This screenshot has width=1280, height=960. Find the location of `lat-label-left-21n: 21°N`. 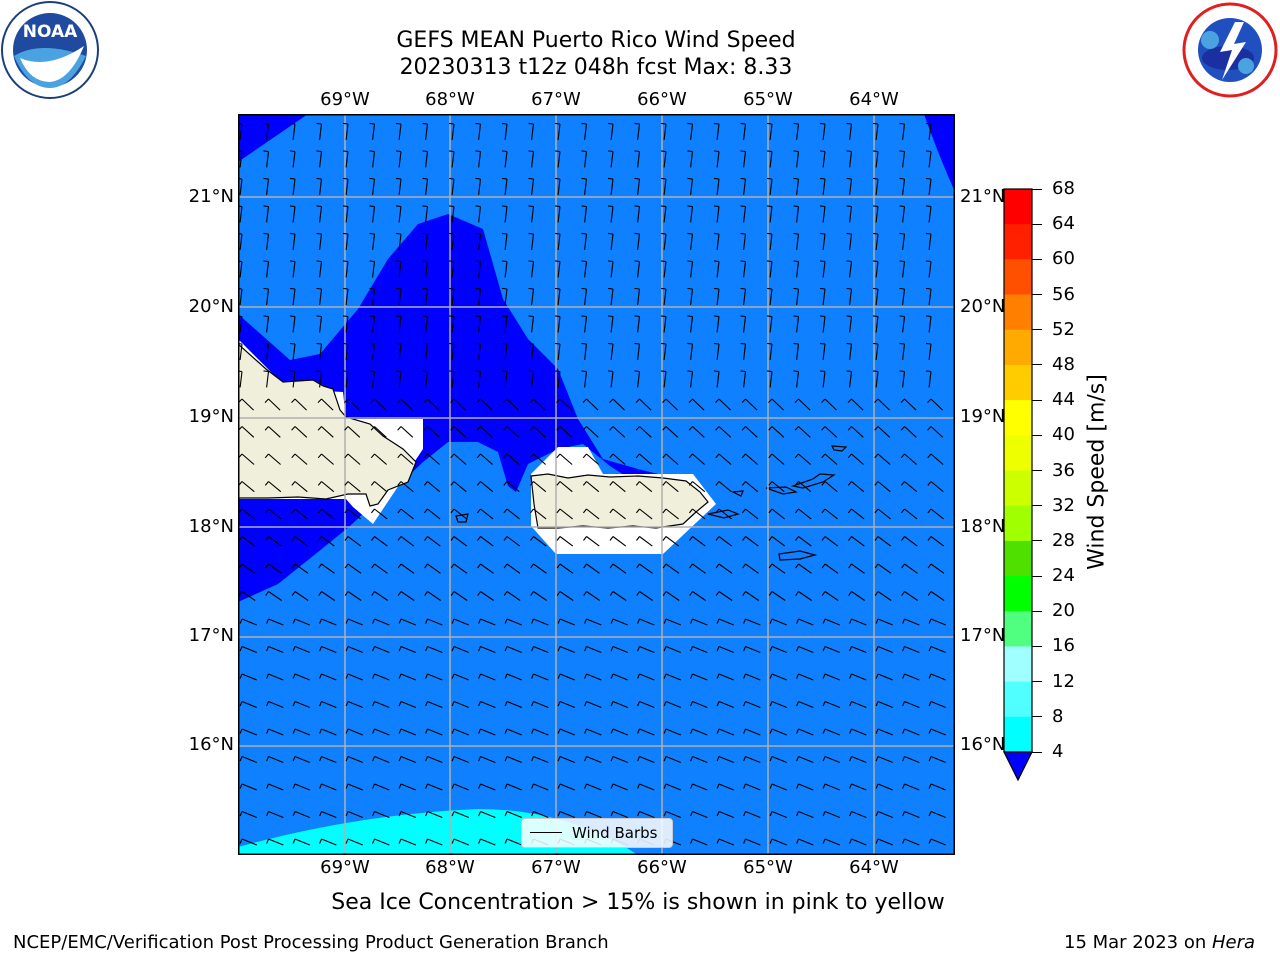

lat-label-left-21n: 21°N is located at coordinates (211, 196).